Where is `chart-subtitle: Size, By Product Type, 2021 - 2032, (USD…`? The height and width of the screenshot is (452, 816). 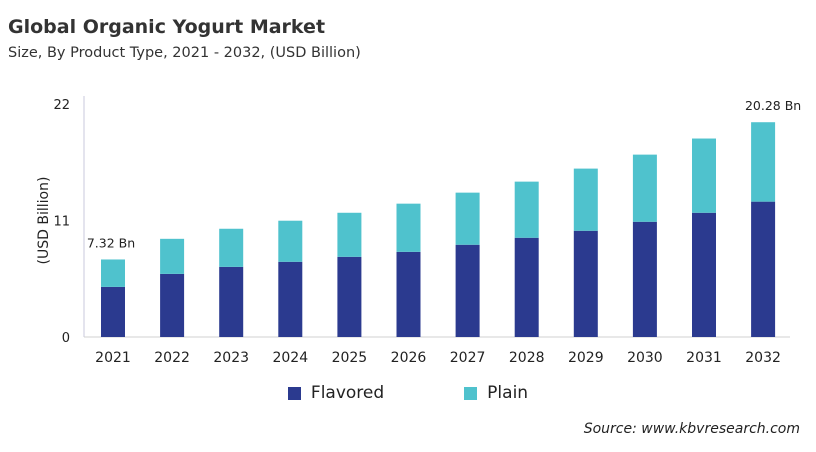
chart-subtitle: Size, By Product Type, 2021 - 2032, (USD… is located at coordinates (184, 53).